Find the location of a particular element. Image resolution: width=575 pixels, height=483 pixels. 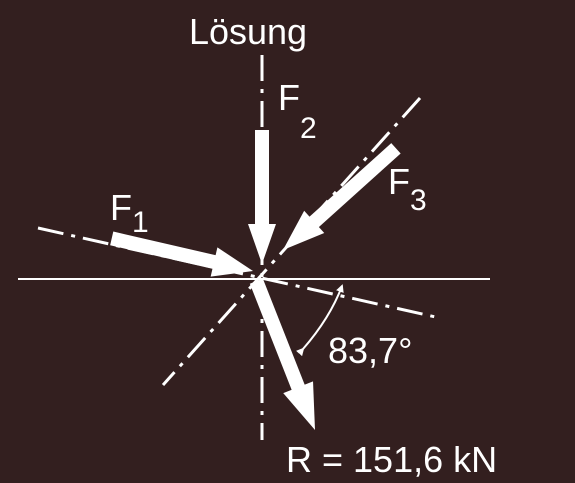

f3-label: F3 is located at coordinates (407, 189).